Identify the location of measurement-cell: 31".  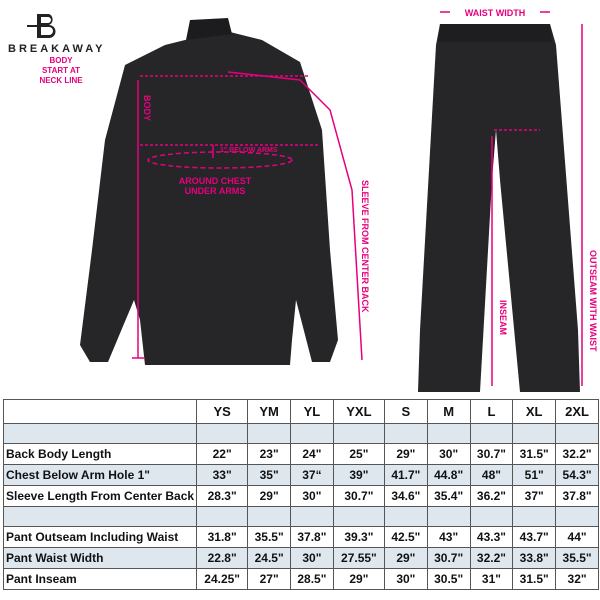
(491, 579).